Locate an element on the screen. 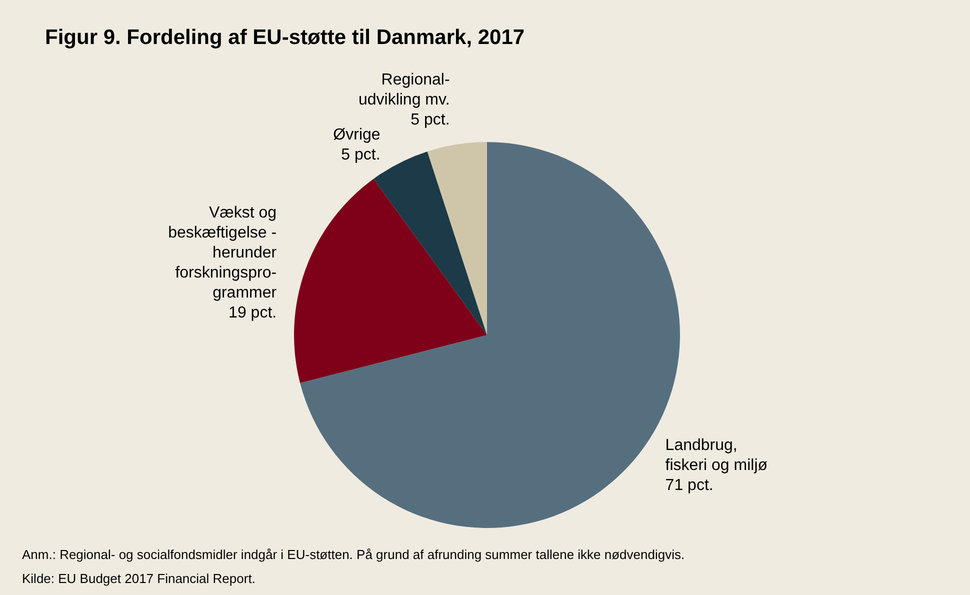 This screenshot has height=595, width=970. data-label: 71 pct. is located at coordinates (689, 485).